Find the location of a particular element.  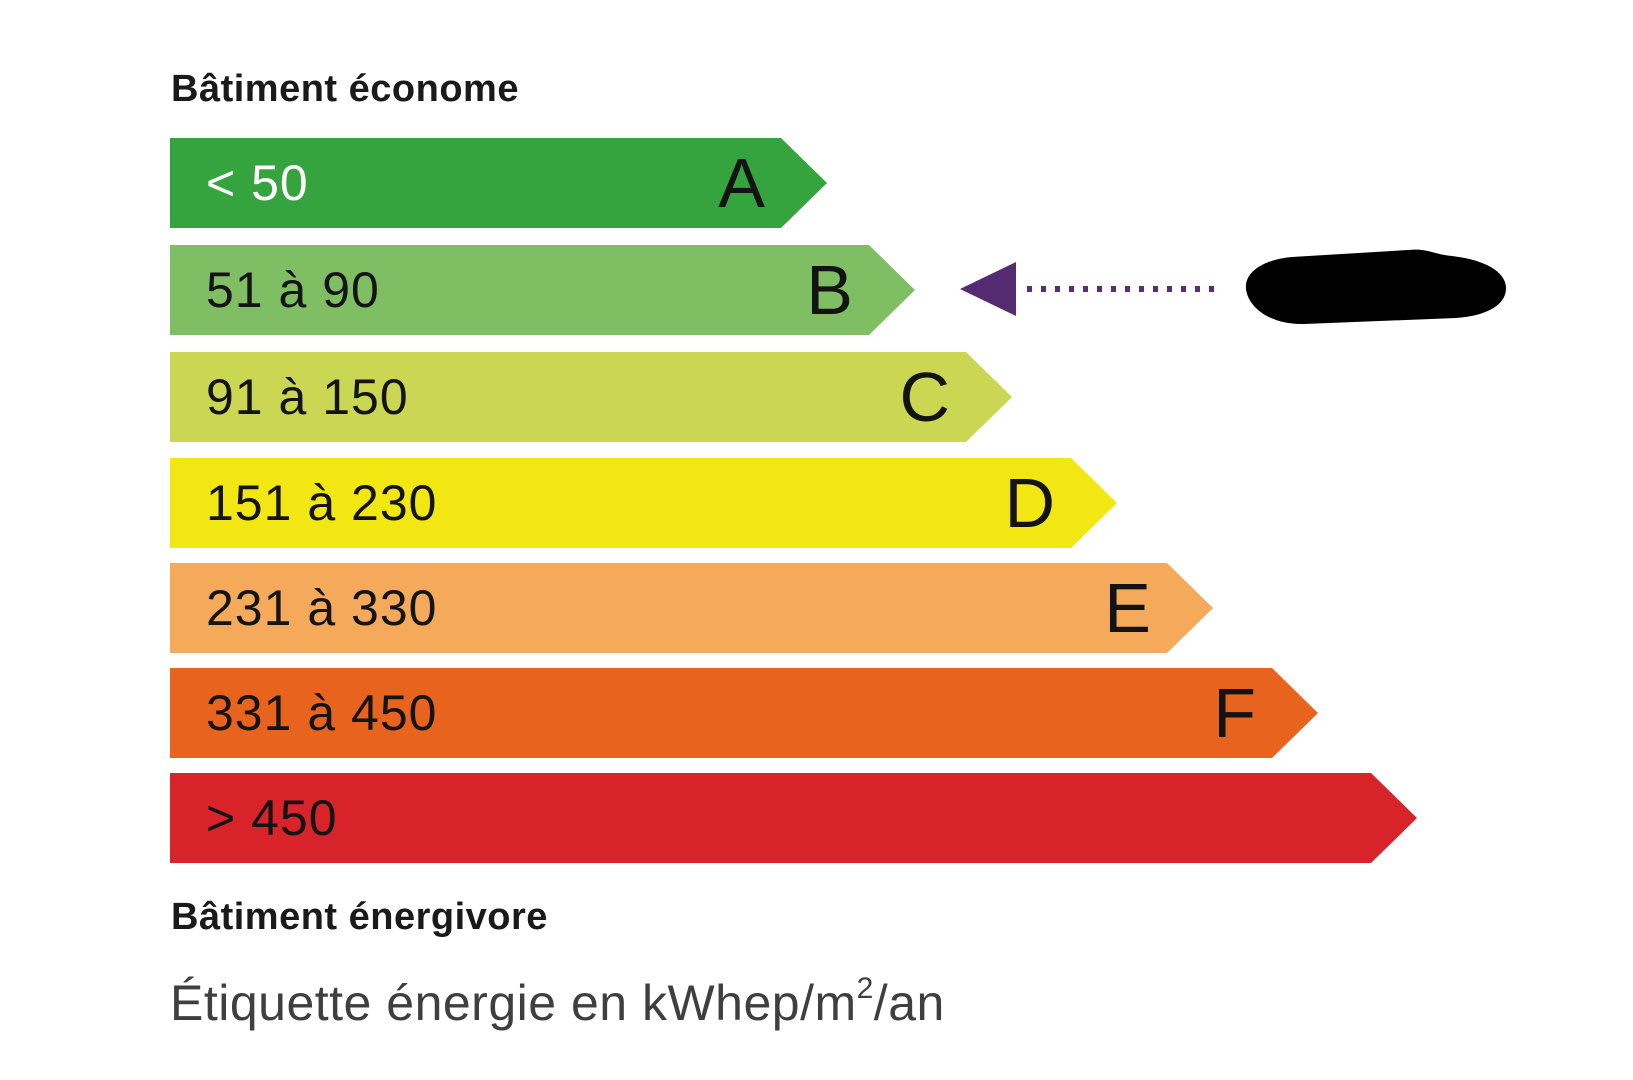

bar-letter: F is located at coordinates (1234, 713).